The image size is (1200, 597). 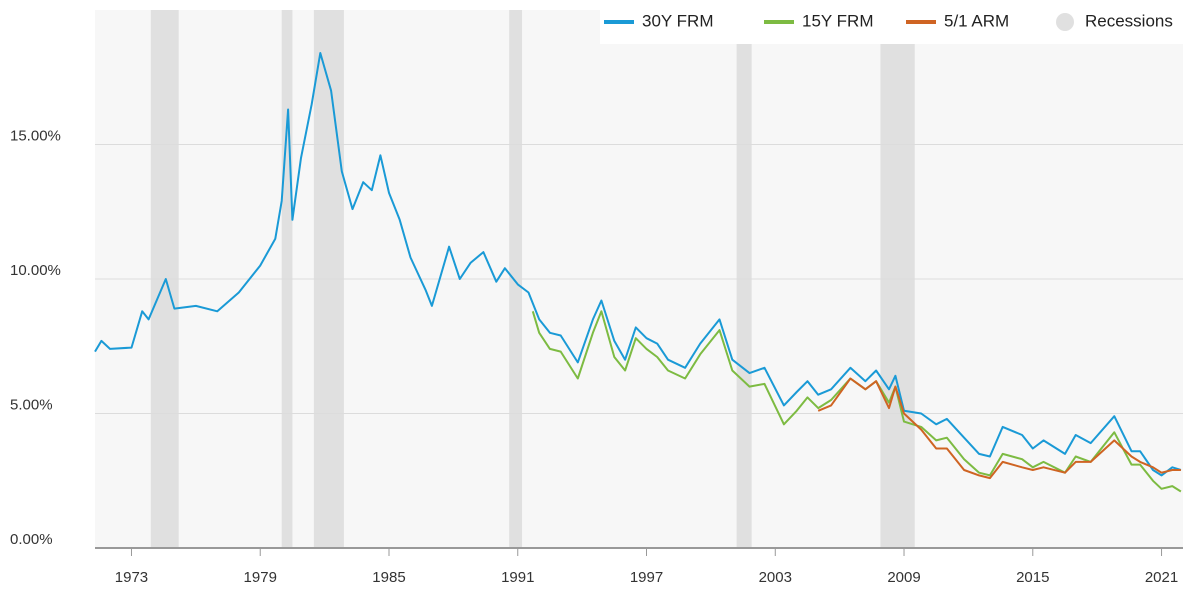 I want to click on x-tick-label: 2015, so click(x=1032, y=577).